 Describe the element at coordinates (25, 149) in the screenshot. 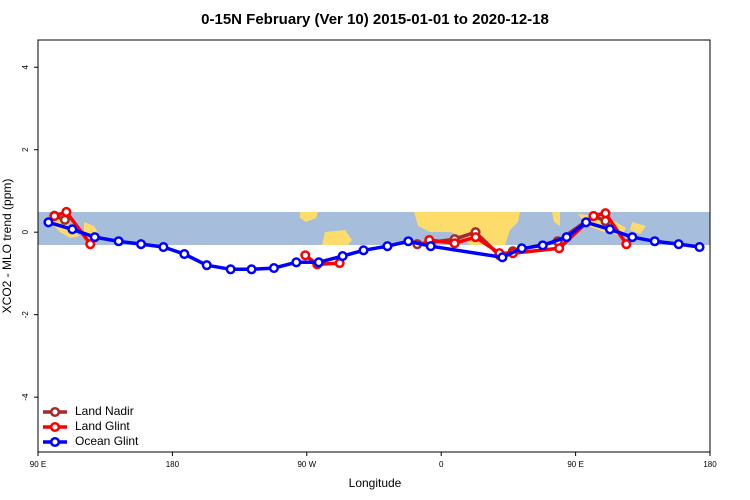

I see `y-tick-label: 2` at that location.